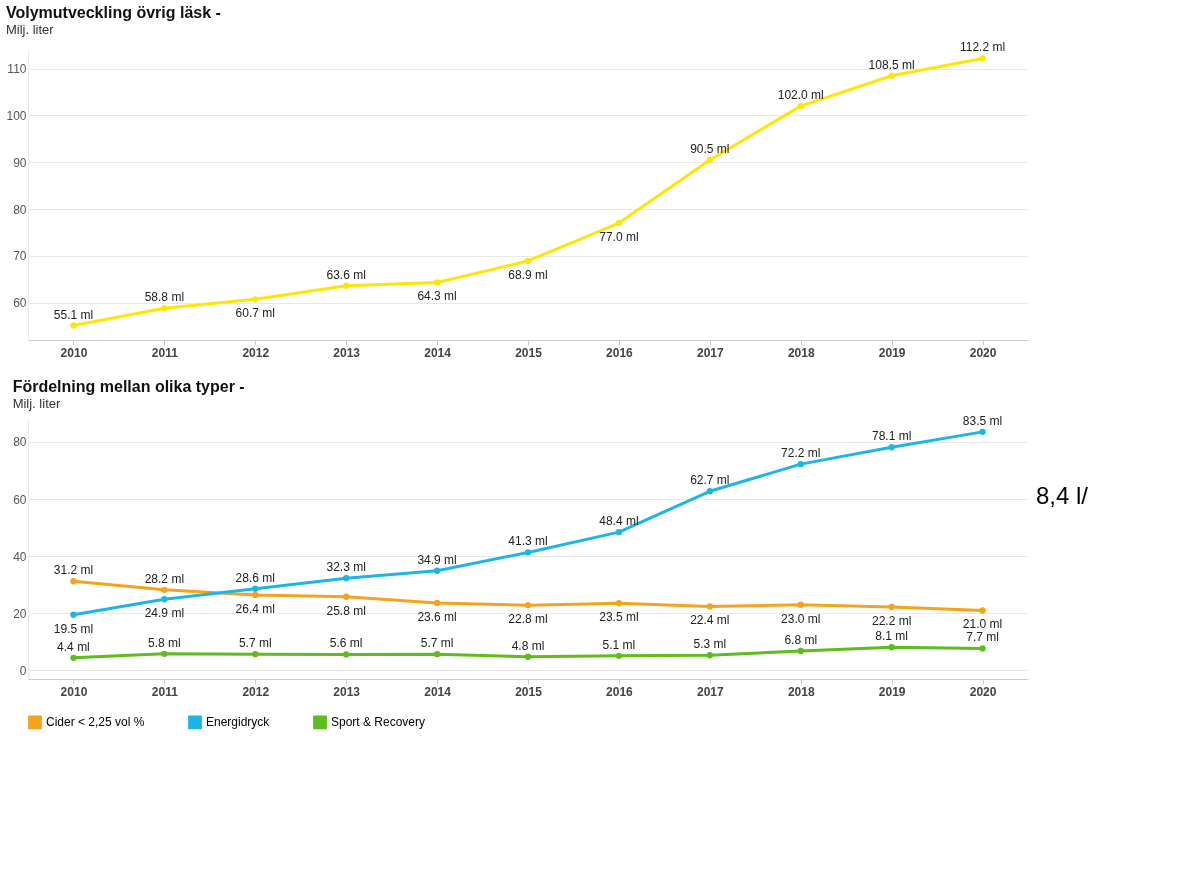  I want to click on x-tick-label: 2010, so click(74, 352).